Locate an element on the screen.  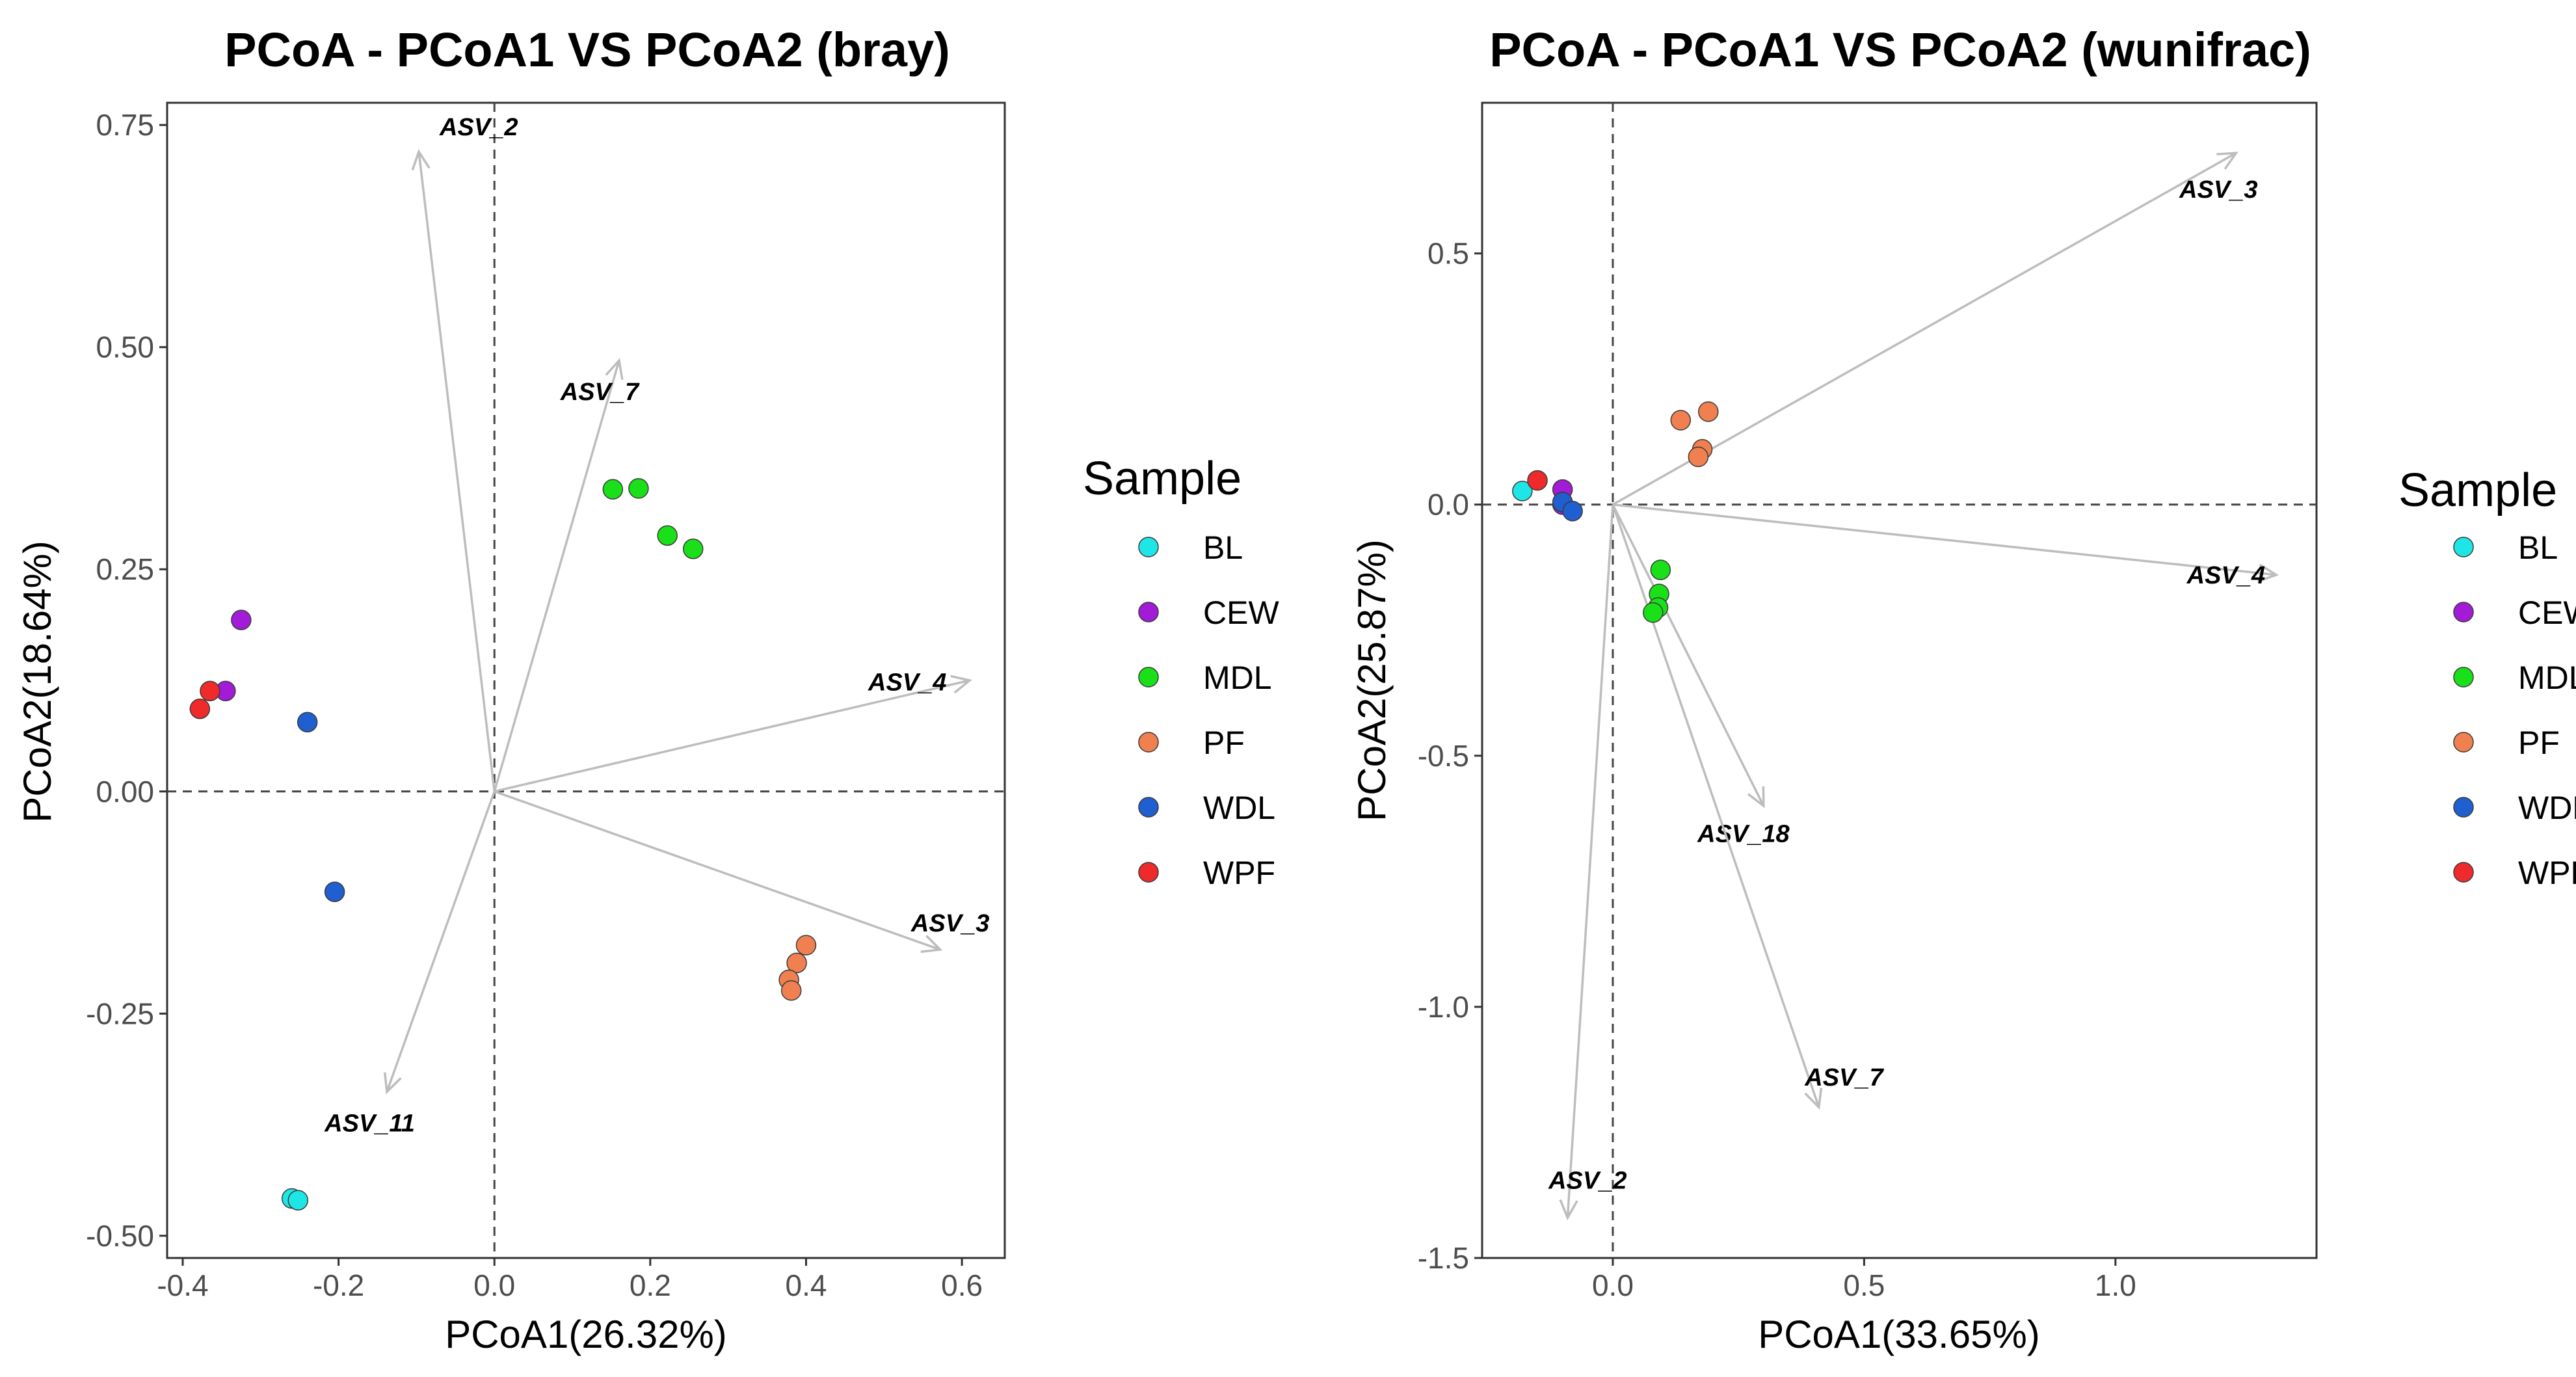
wunifrac-x-tick-label: 0.5 is located at coordinates (1864, 1285).